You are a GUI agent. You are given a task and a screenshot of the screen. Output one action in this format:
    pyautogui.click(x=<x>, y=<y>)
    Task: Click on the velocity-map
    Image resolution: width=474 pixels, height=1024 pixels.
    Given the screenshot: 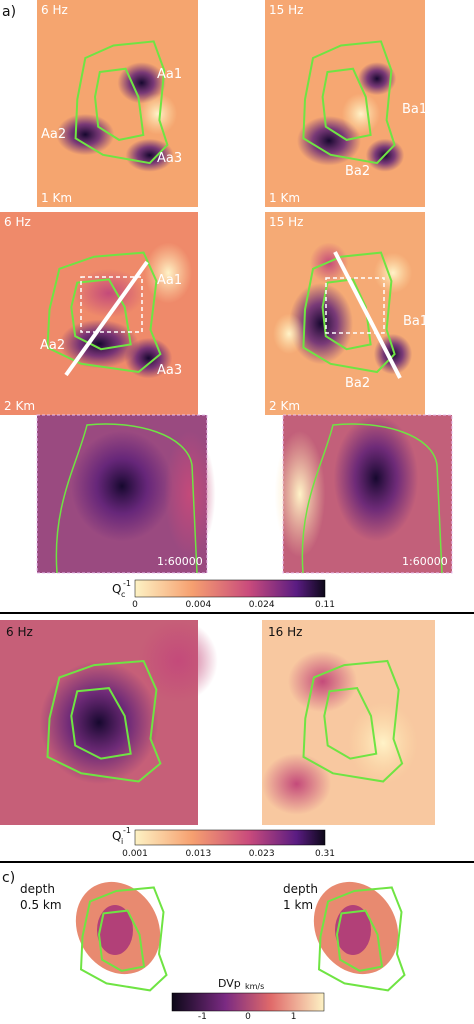 What is the action you would take?
    pyautogui.click(x=359, y=936)
    